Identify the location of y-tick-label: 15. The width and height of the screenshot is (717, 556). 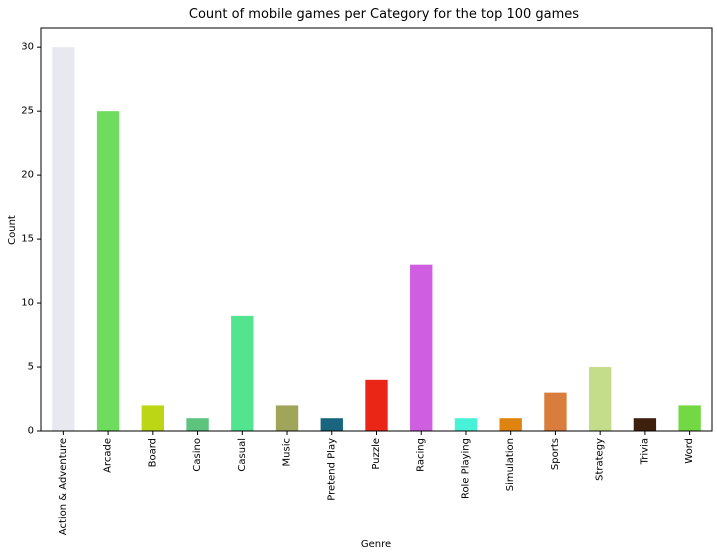
(27, 239).